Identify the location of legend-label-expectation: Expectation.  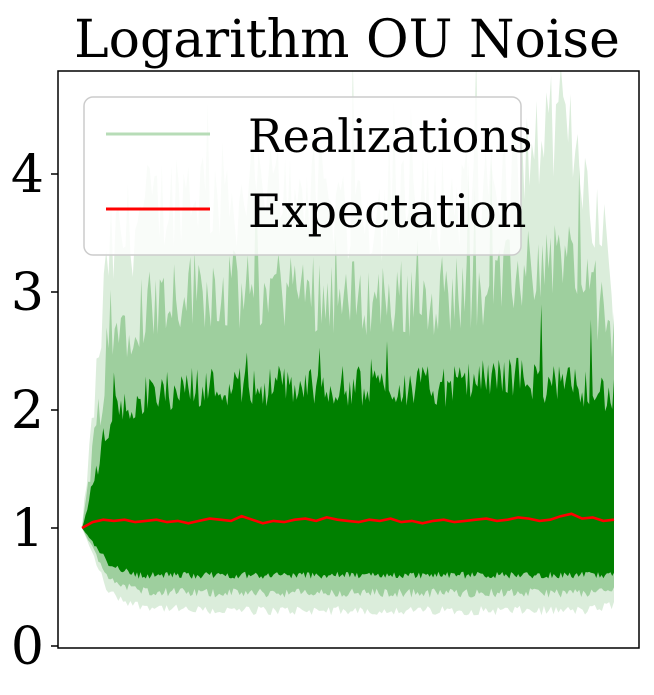
(387, 211).